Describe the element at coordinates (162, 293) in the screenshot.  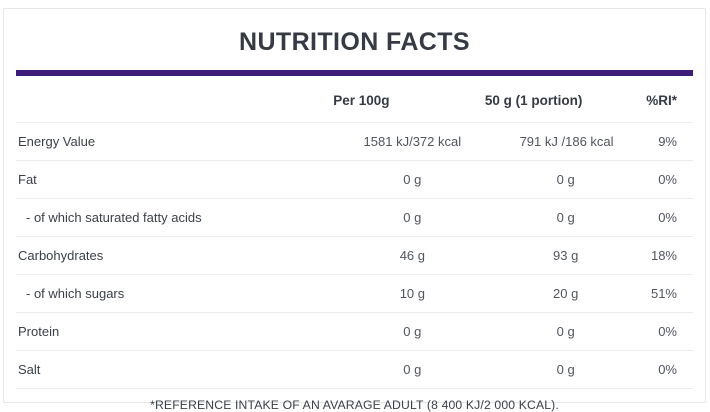
I see `row-label: - of which sugars` at that location.